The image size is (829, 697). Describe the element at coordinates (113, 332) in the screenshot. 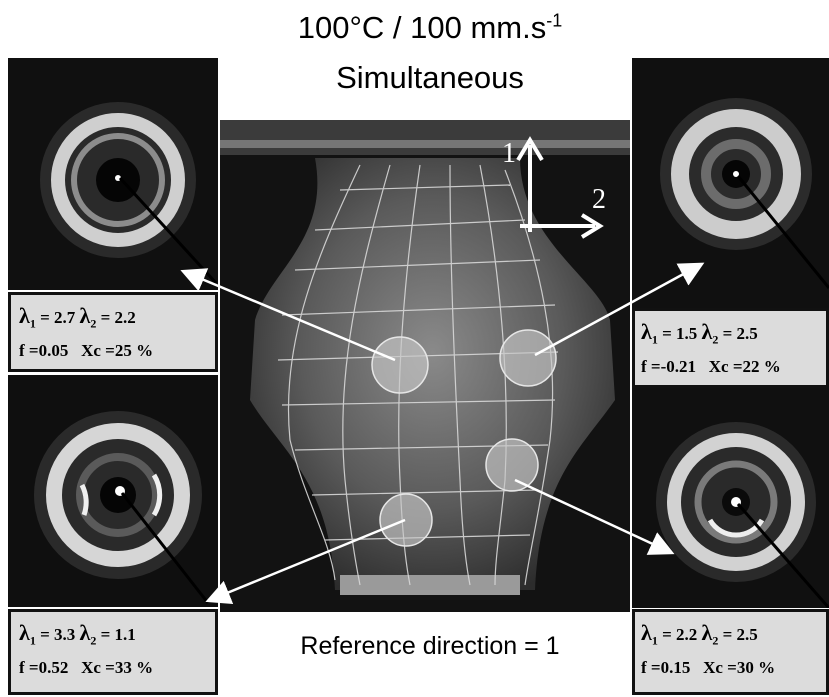

I see `measurement-box-top-left: λ1 = 2.7 λ2 = 2.2 f =0.05 Xc =25 %` at that location.